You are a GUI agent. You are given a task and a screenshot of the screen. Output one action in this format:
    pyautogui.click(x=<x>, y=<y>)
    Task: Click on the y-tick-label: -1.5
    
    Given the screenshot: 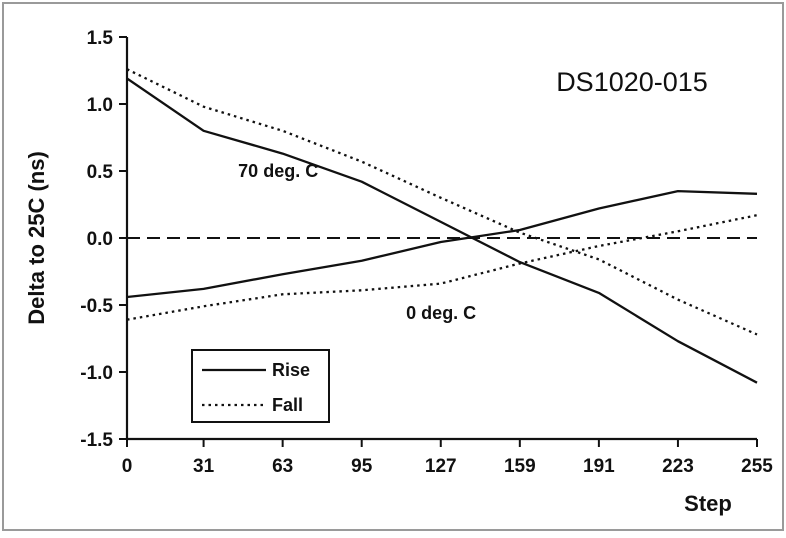 What is the action you would take?
    pyautogui.click(x=96, y=440)
    